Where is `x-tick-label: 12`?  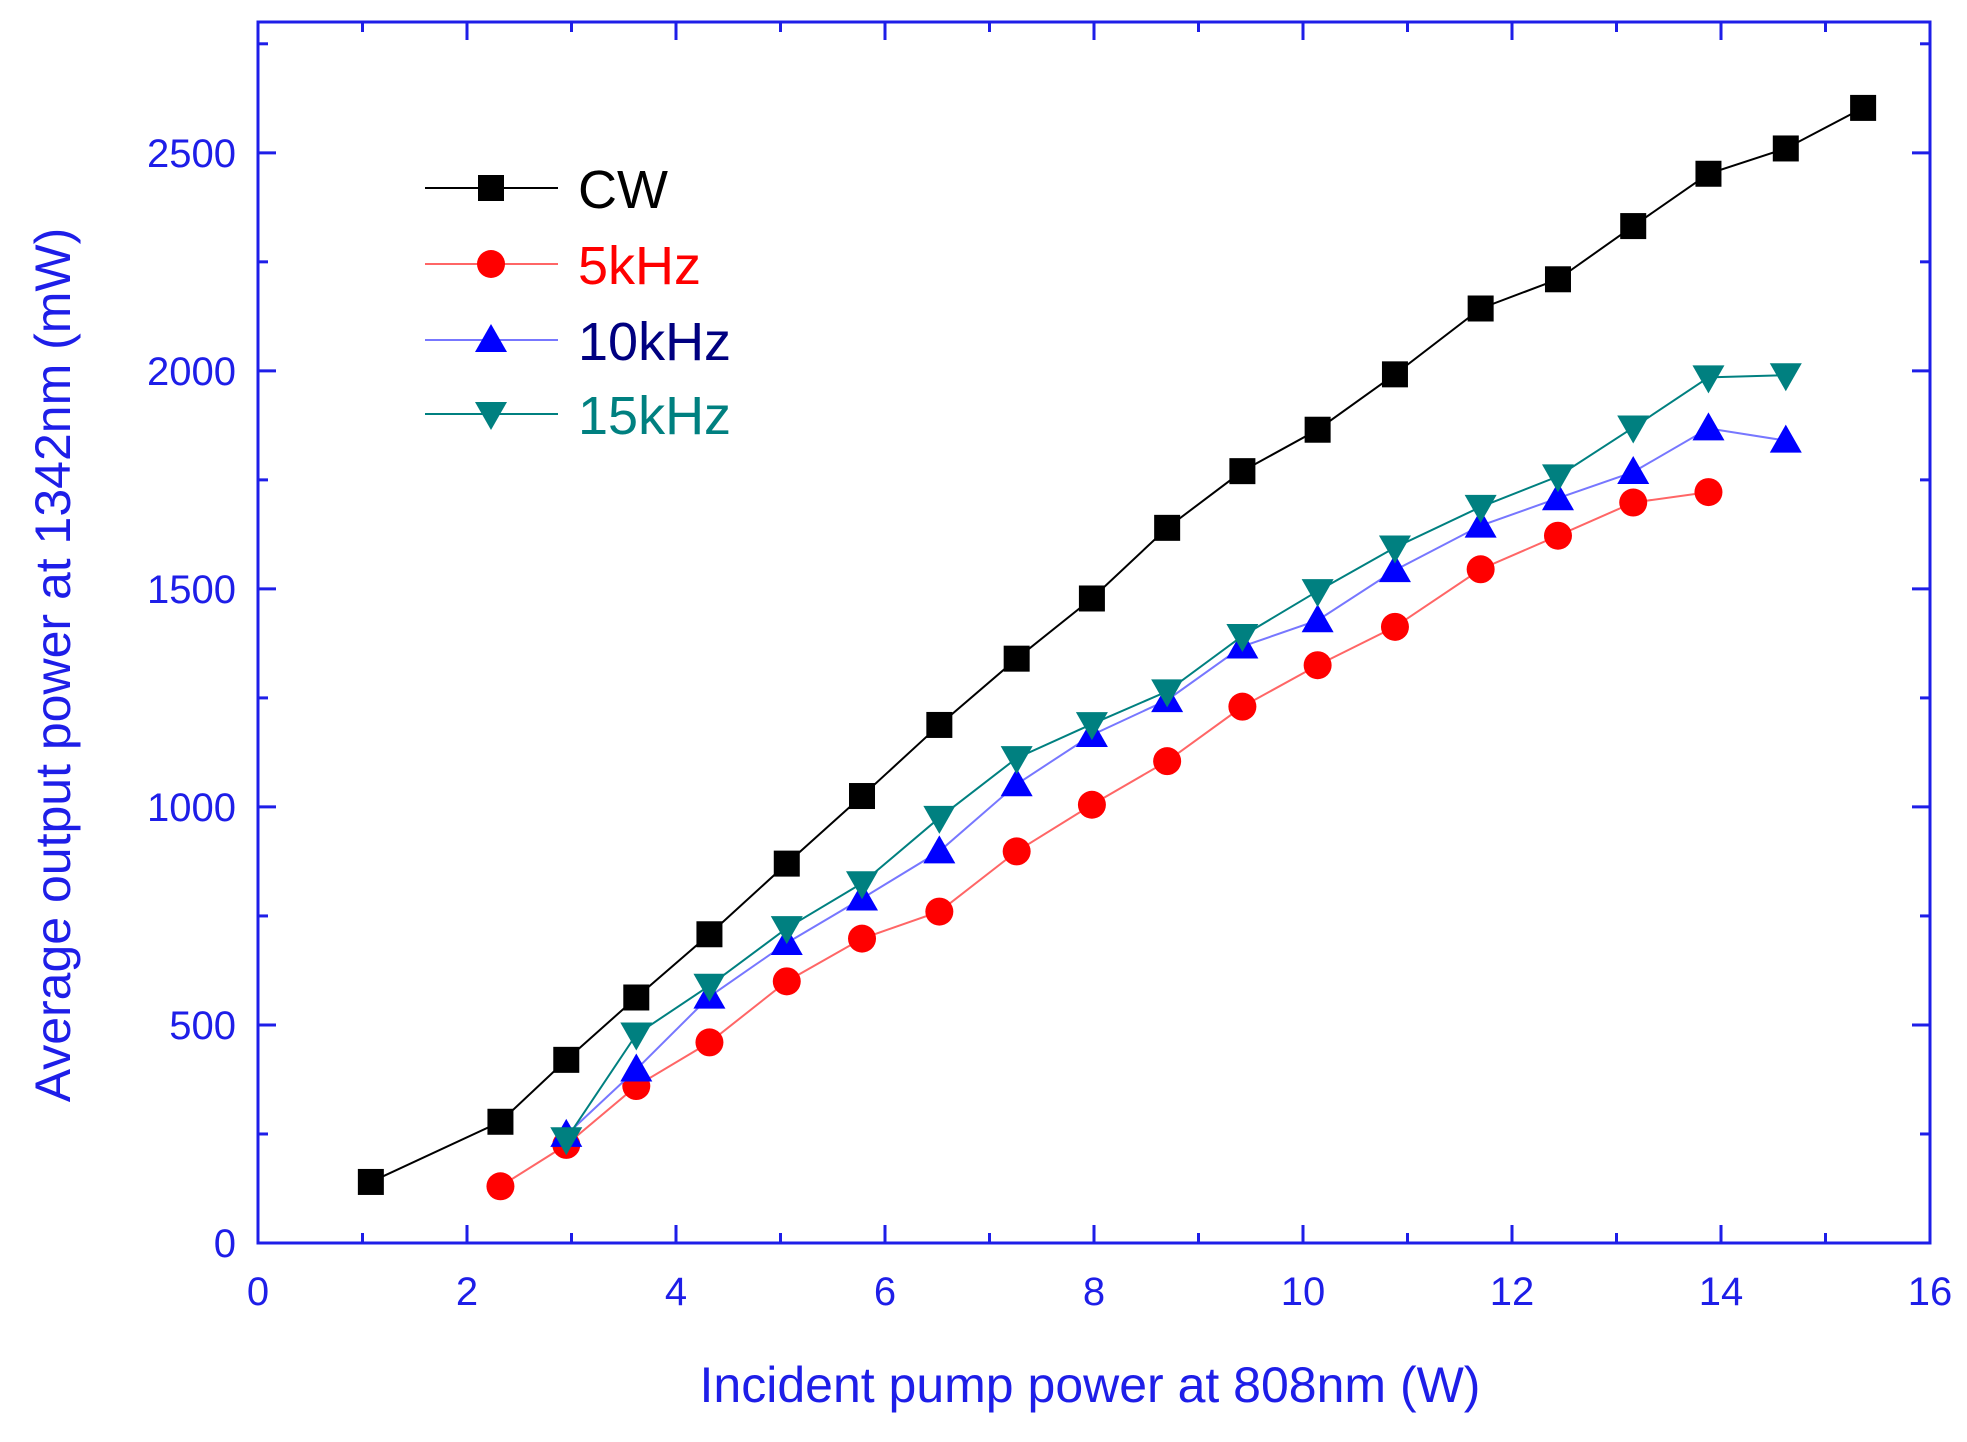 x-tick-label: 12 is located at coordinates (1512, 1292).